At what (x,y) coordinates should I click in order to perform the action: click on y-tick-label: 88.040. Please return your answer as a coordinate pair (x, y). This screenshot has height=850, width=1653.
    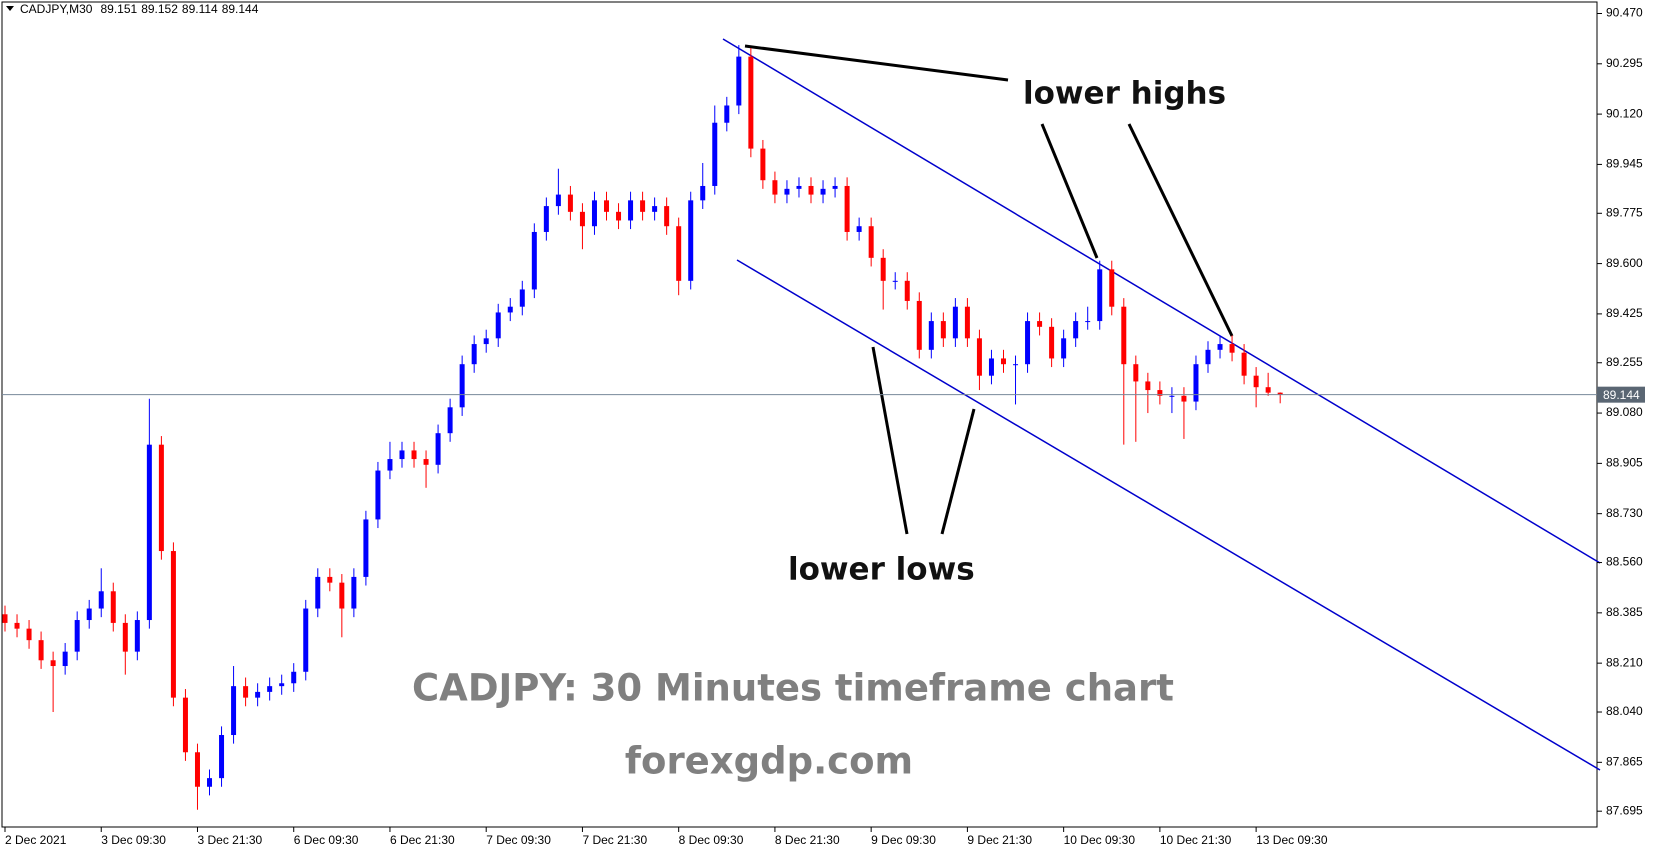
    Looking at the image, I should click on (1624, 711).